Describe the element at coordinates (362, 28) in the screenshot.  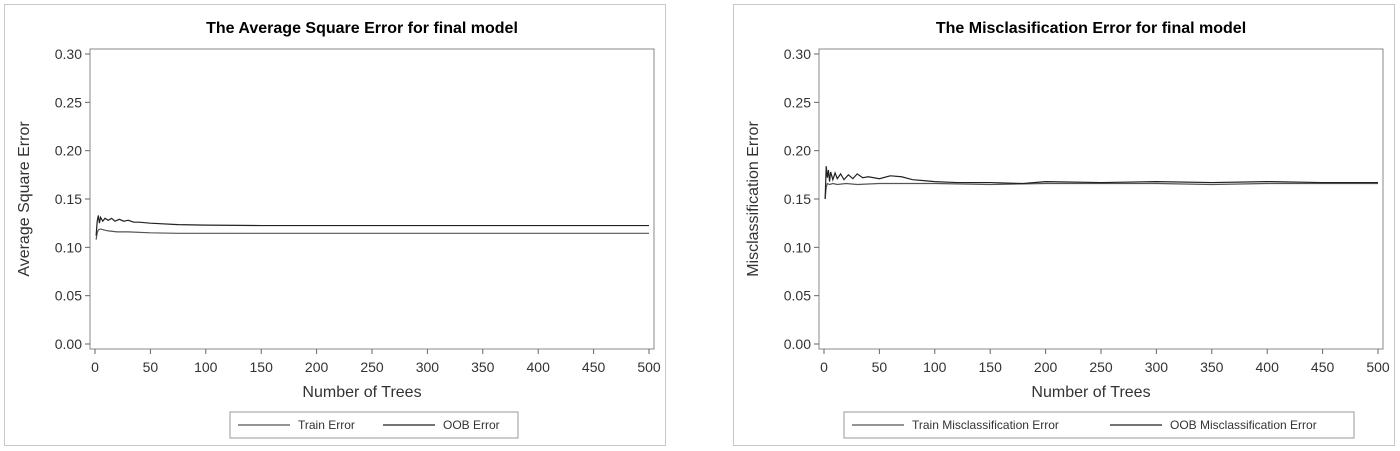
I see `chart-title: The Average Square Error for final model` at that location.